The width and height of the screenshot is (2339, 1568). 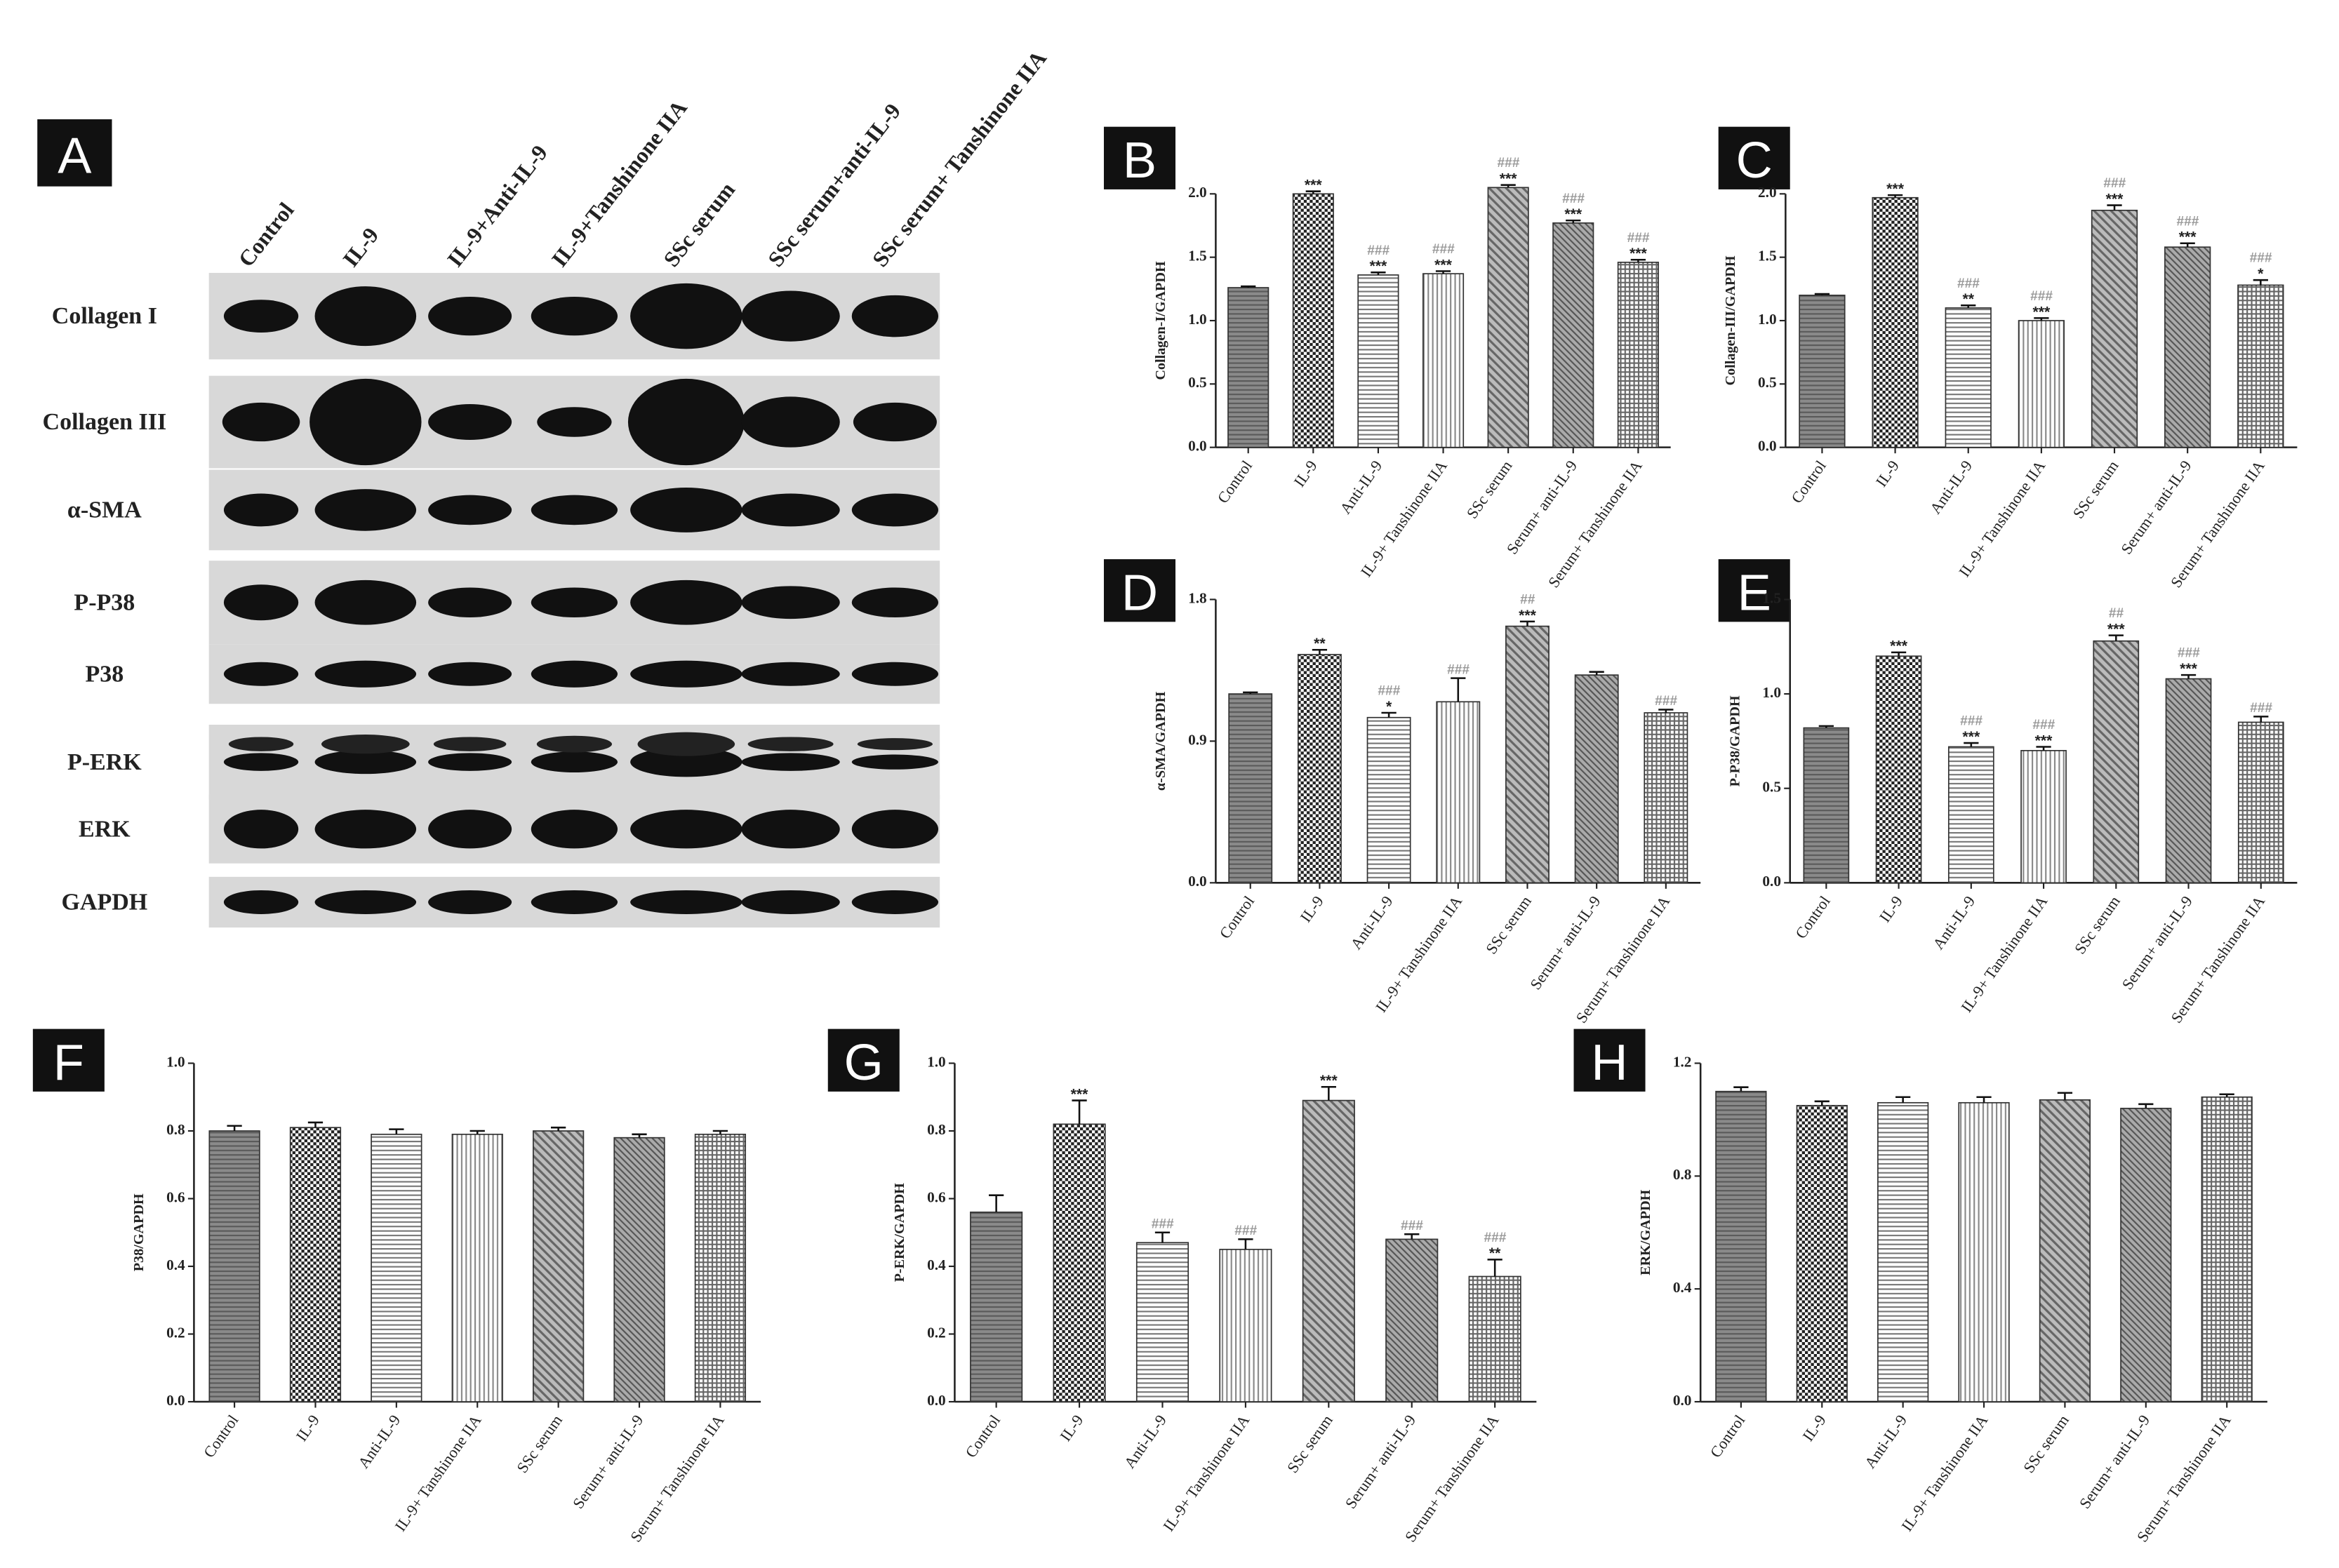 What do you see at coordinates (139, 1232) in the screenshot?
I see `y-axis-label: P38/GAPDH` at bounding box center [139, 1232].